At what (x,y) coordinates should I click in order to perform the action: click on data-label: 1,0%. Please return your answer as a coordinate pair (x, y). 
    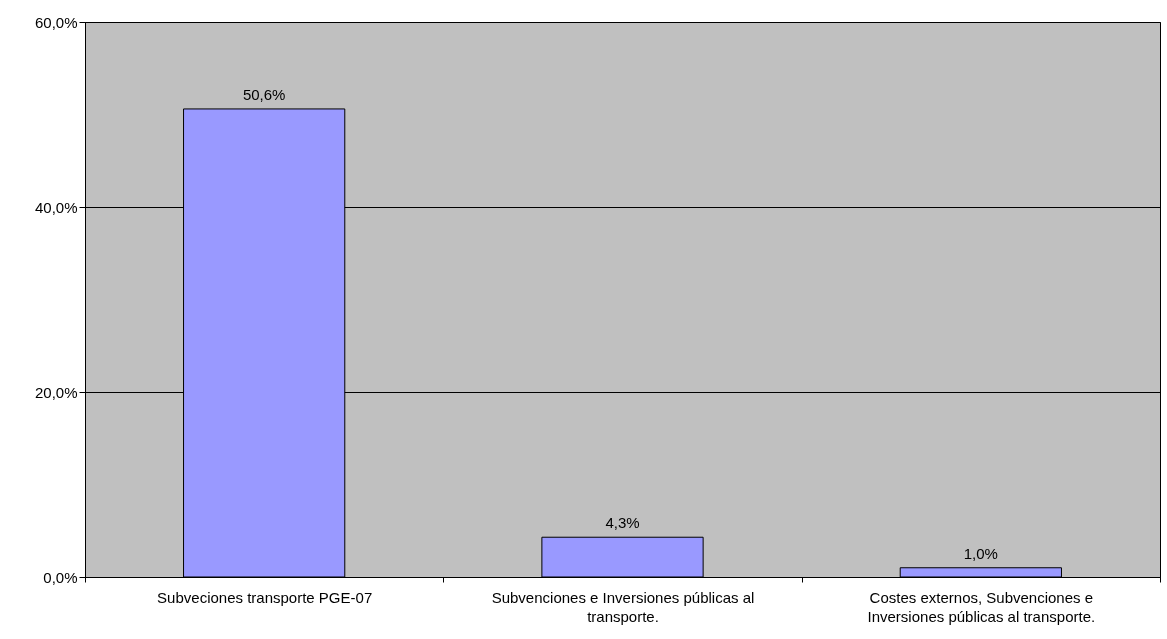
    Looking at the image, I should click on (980, 553).